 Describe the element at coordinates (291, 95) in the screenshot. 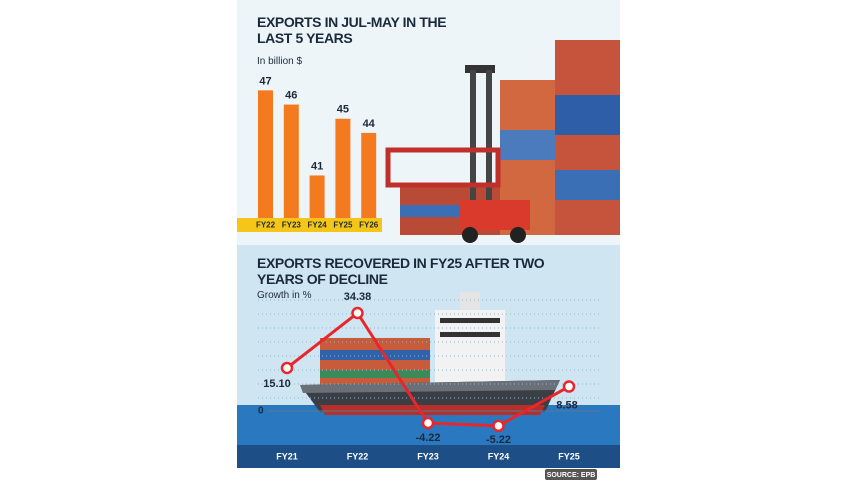

I see `value-label: 46` at that location.